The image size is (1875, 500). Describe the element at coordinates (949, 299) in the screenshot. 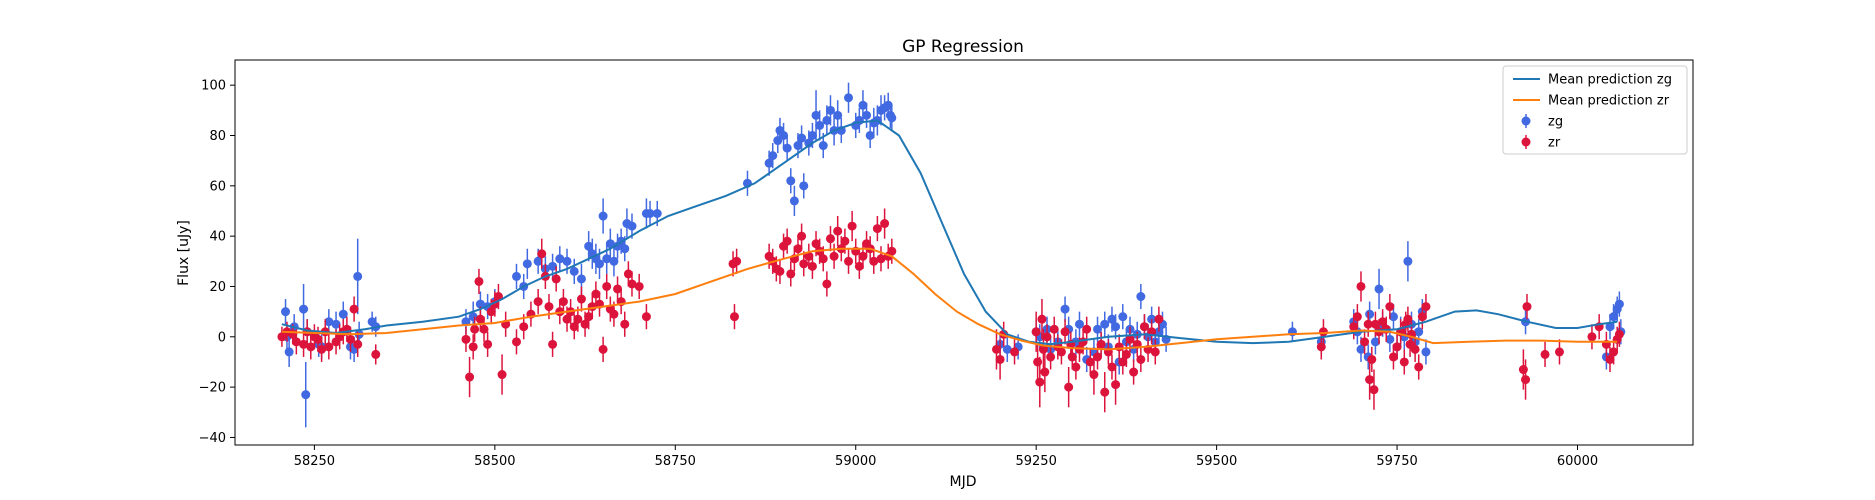

I see `line-mean-prediction-zr` at that location.